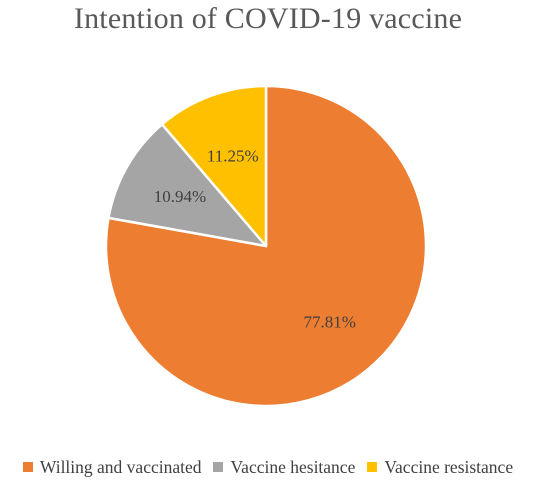 The width and height of the screenshot is (536, 484). What do you see at coordinates (27, 467) in the screenshot?
I see `legend-swatch-willing` at bounding box center [27, 467].